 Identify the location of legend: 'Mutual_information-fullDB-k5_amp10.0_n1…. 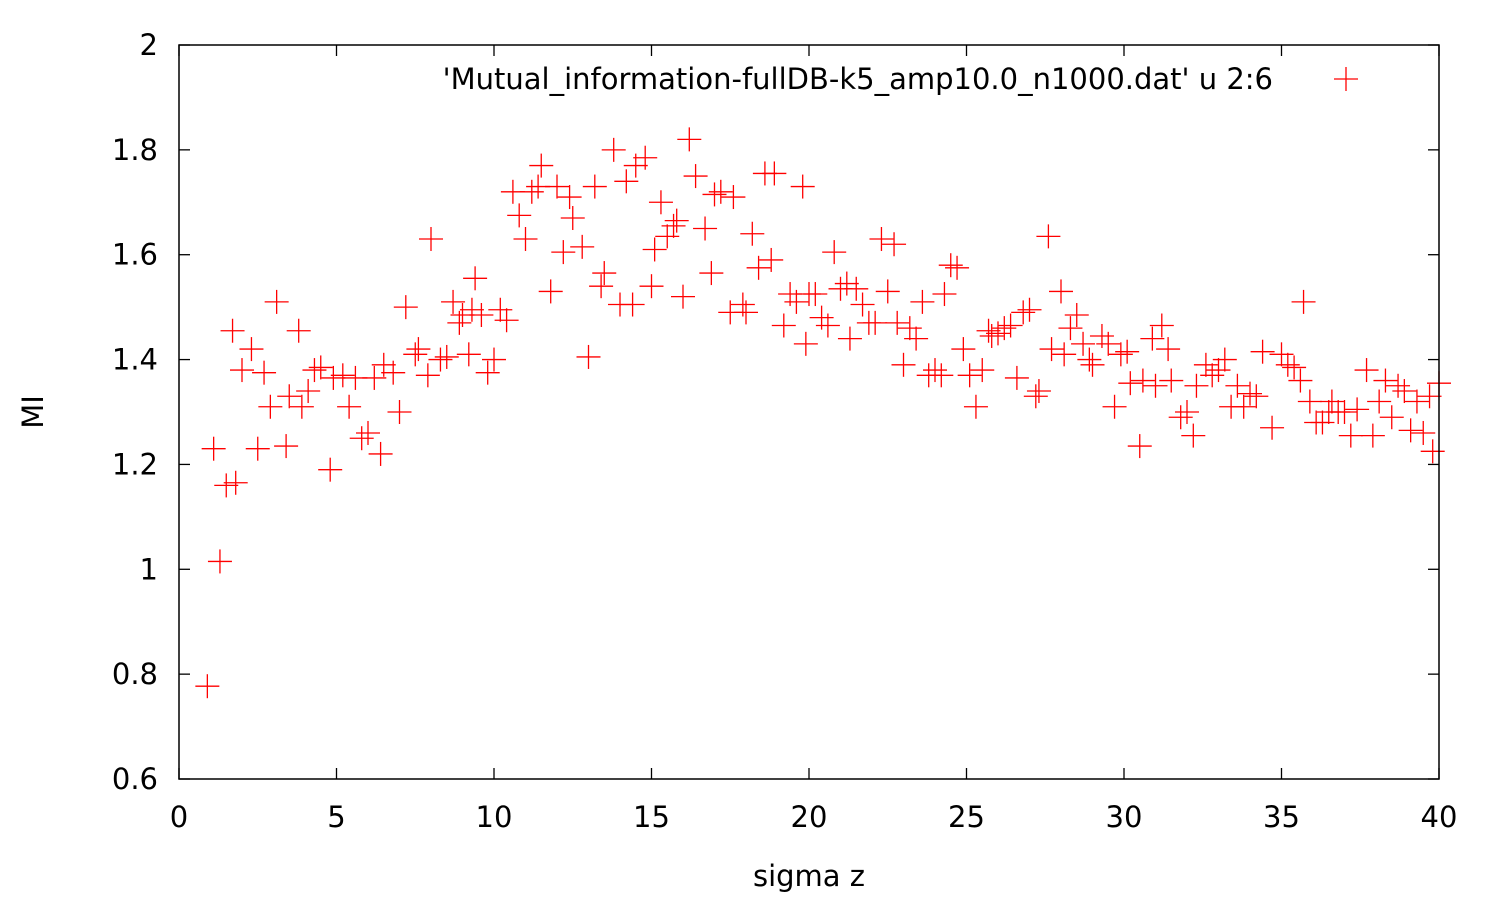
(900, 79).